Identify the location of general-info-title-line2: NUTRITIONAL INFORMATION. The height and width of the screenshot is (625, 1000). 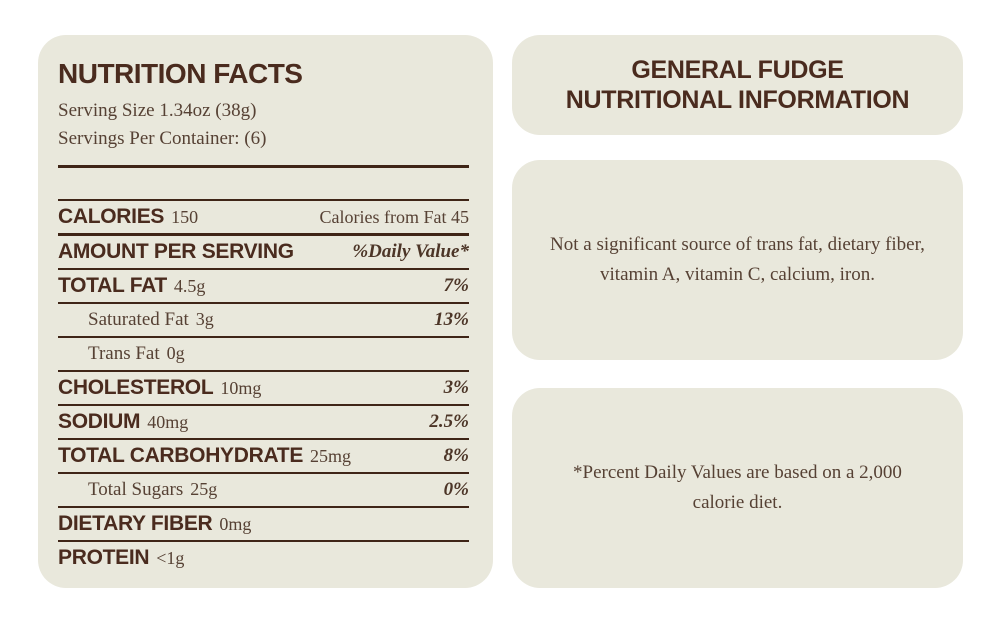
(737, 100).